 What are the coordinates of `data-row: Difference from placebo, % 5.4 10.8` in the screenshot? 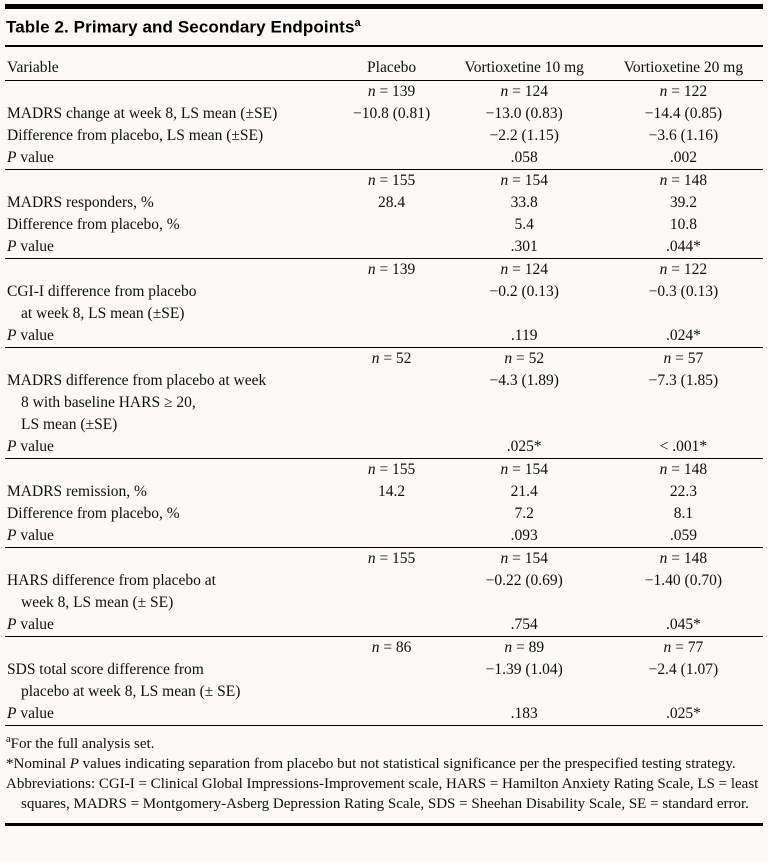 It's located at (384, 225).